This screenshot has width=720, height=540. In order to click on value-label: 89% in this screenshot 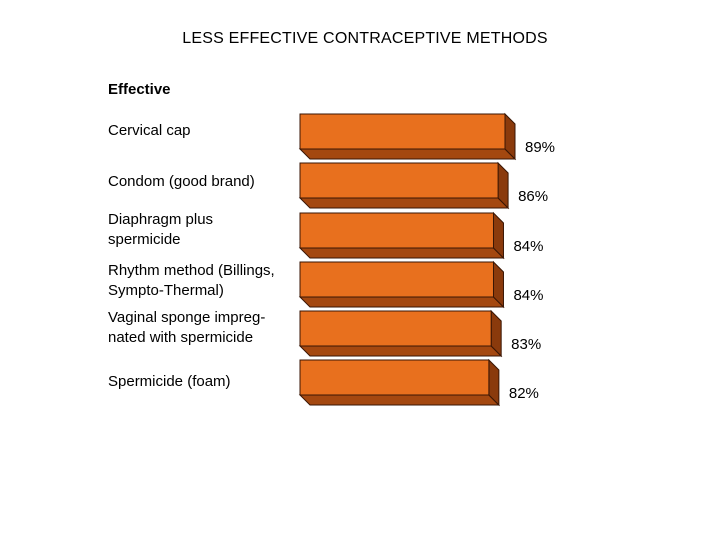, I will do `click(540, 147)`.